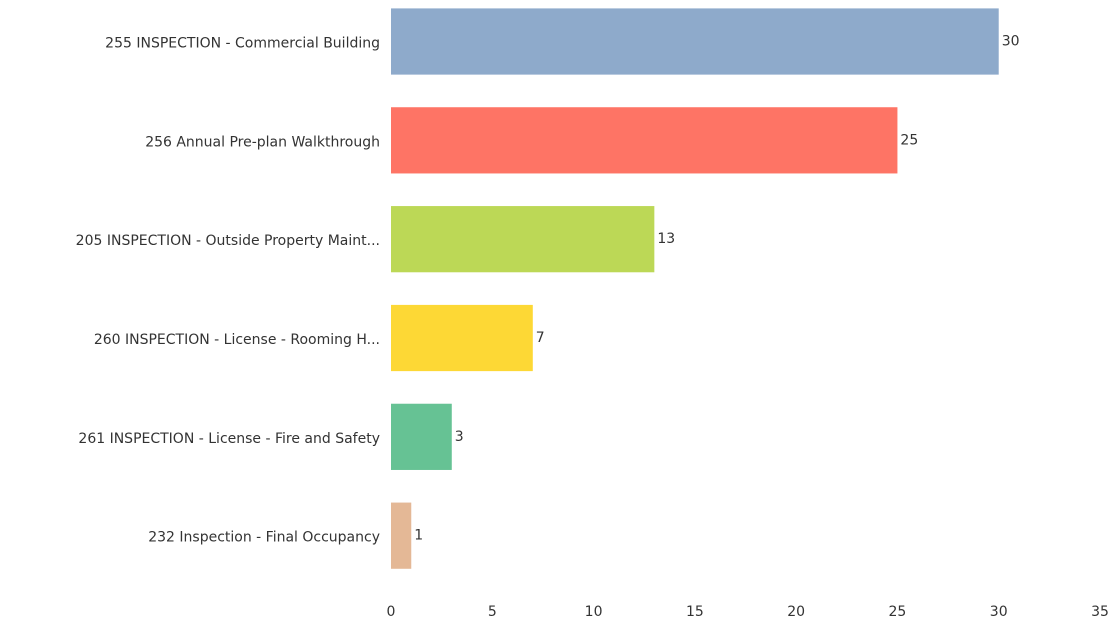 This screenshot has width=1117, height=624. Describe the element at coordinates (492, 612) in the screenshot. I see `x-tick-label: 5` at that location.